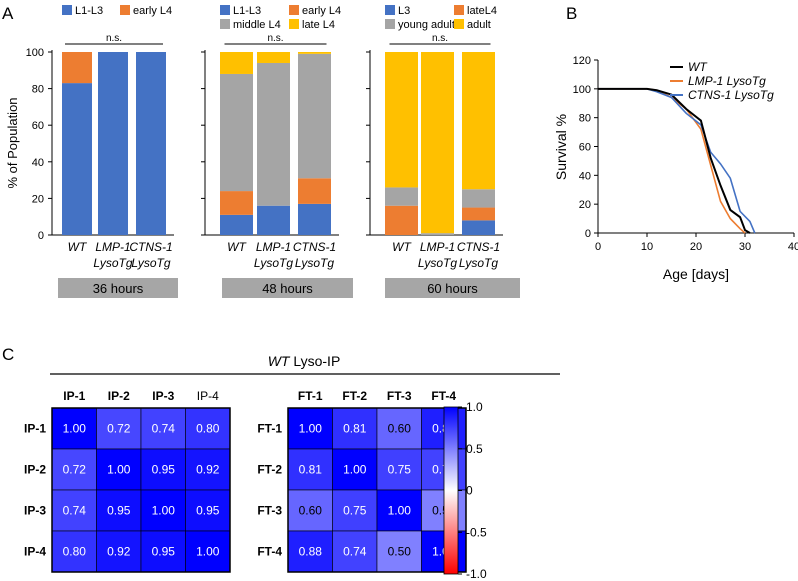 This screenshot has width=798, height=581. I want to click on colorbar-tick-label: 0.5, so click(474, 449).